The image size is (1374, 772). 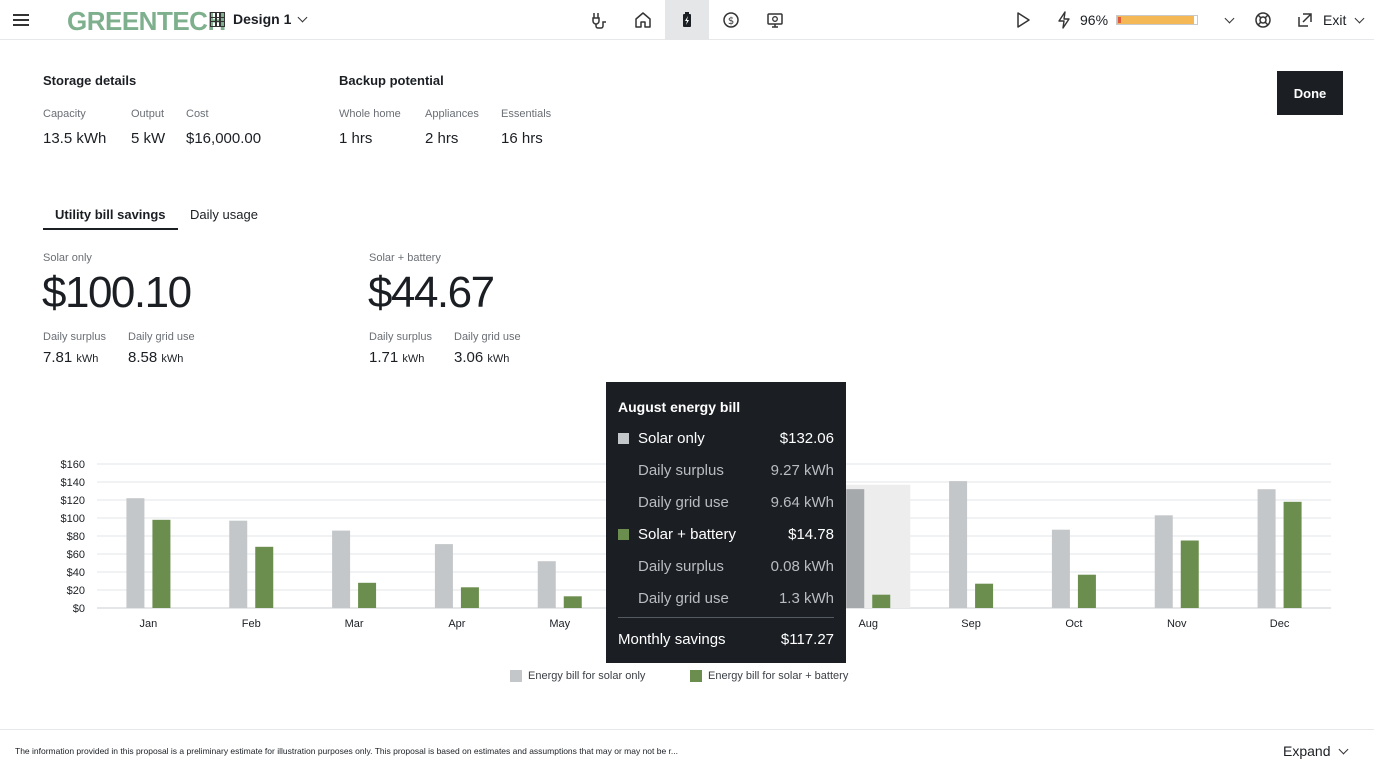 What do you see at coordinates (354, 624) in the screenshot?
I see `x-tick-label: Mar` at bounding box center [354, 624].